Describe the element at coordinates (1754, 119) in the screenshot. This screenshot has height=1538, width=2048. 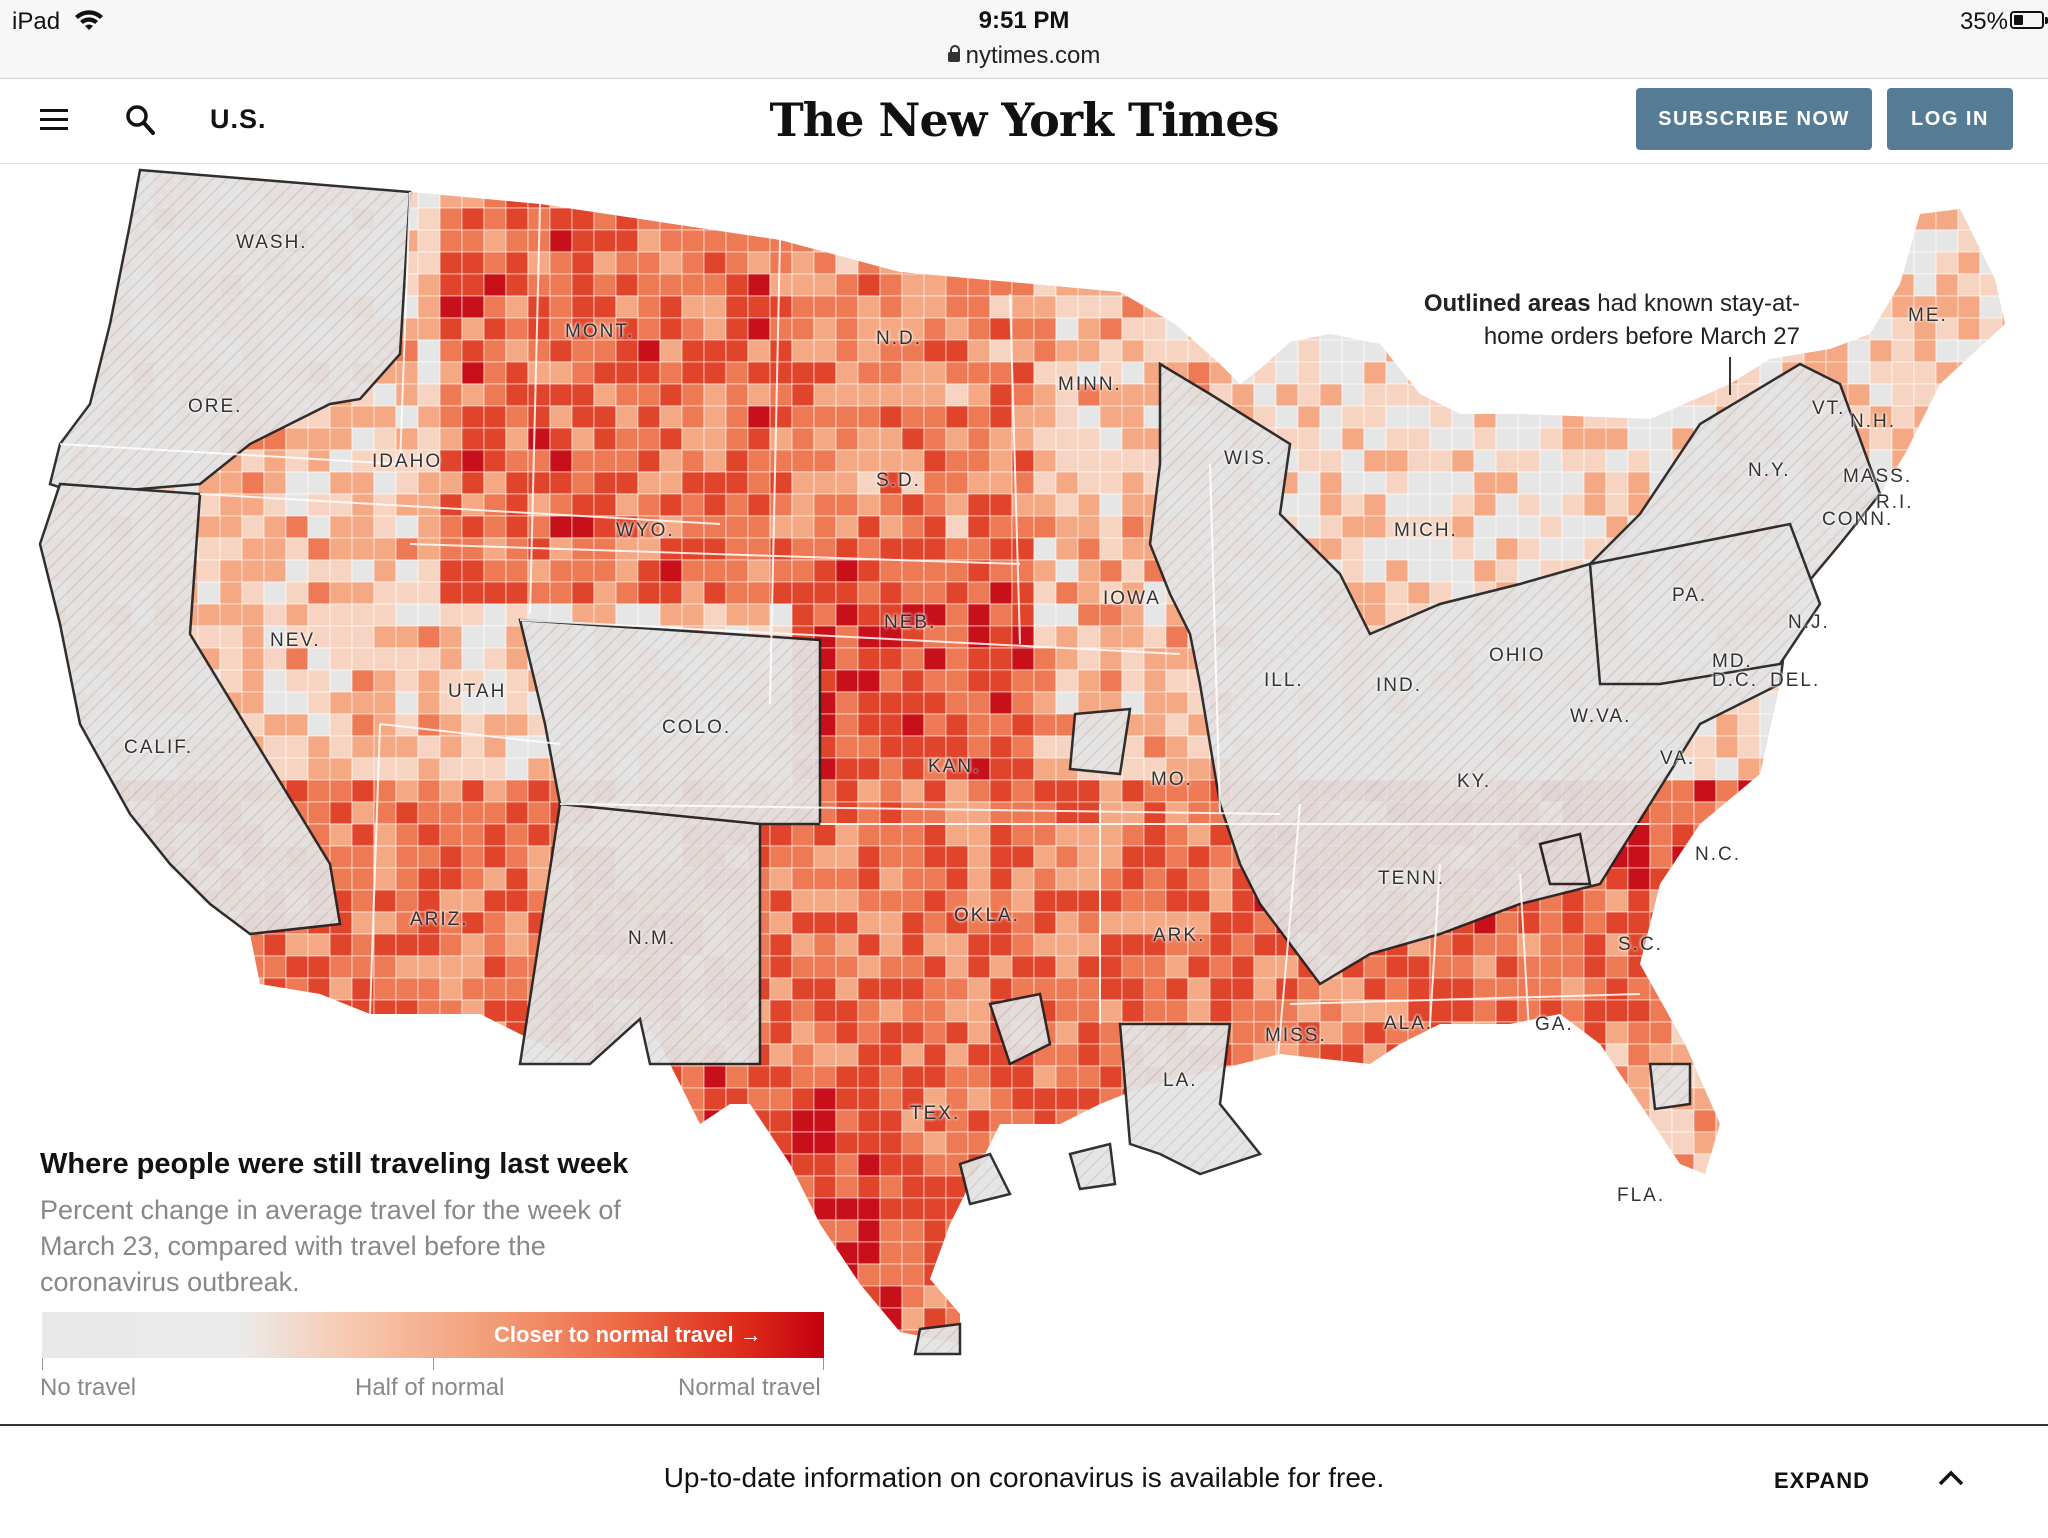
I see `subscribe-button: SUBSCRIBE NOW` at that location.